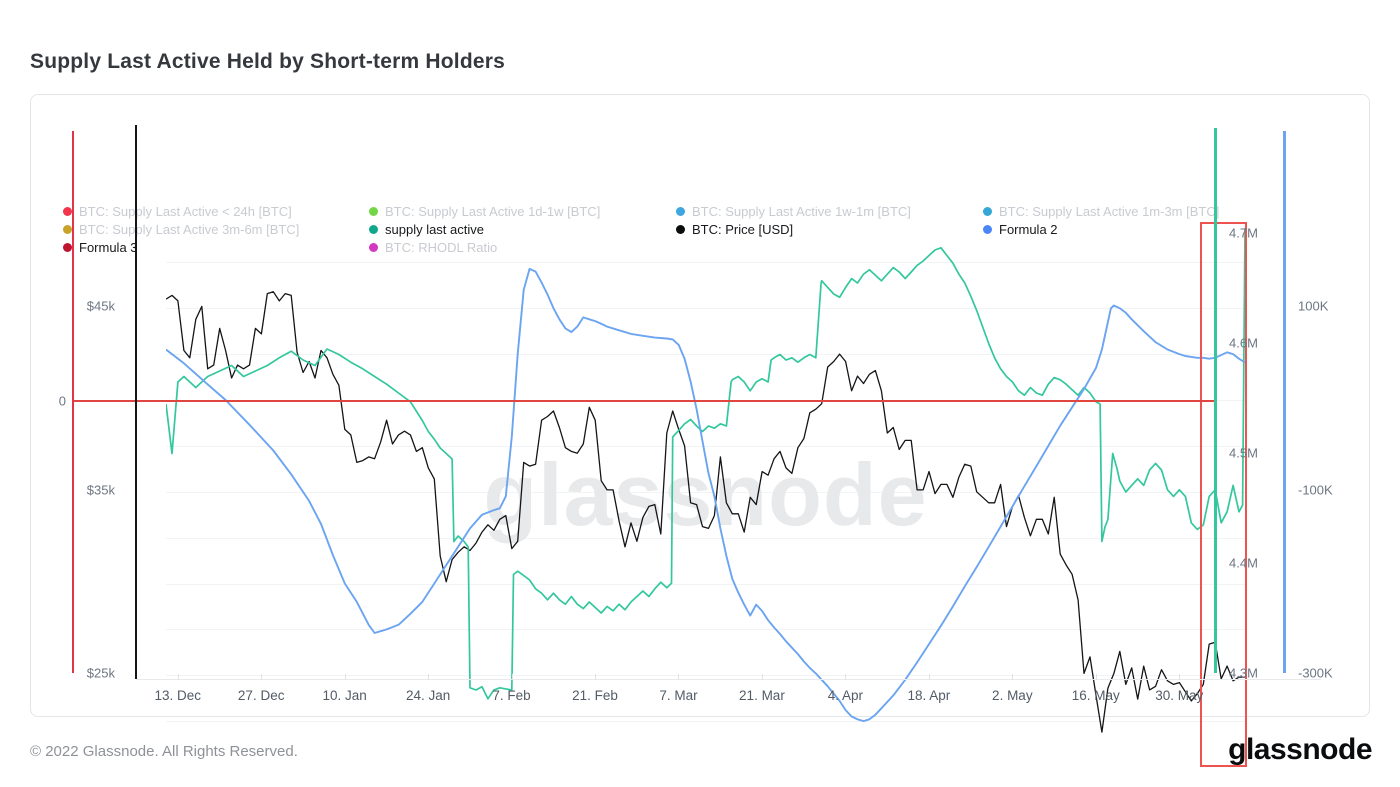  What do you see at coordinates (1315, 489) in the screenshot?
I see `formula2-tick-label: -100K` at bounding box center [1315, 489].